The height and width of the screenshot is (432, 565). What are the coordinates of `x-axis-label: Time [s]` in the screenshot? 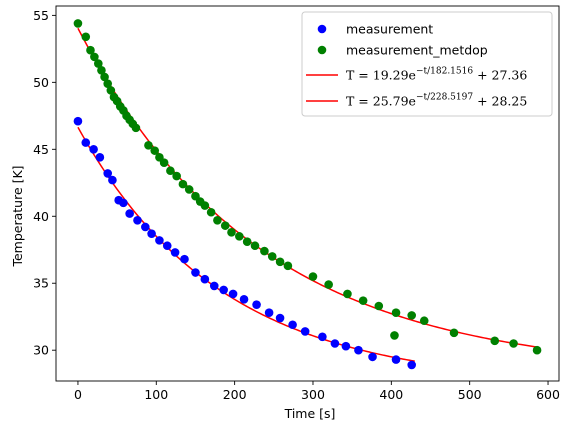 It's located at (310, 413).